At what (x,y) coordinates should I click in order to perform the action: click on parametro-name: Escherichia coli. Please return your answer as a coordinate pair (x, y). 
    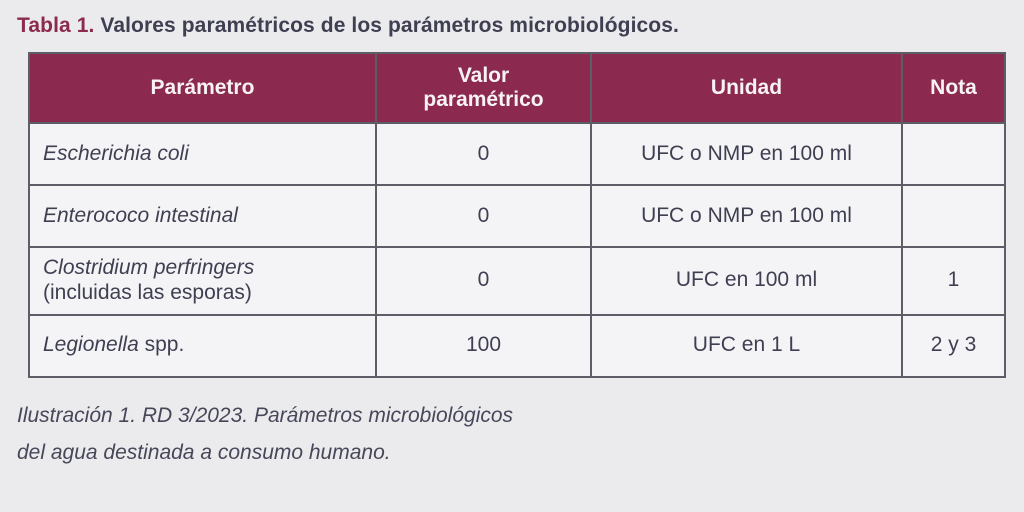
    Looking at the image, I should click on (116, 153).